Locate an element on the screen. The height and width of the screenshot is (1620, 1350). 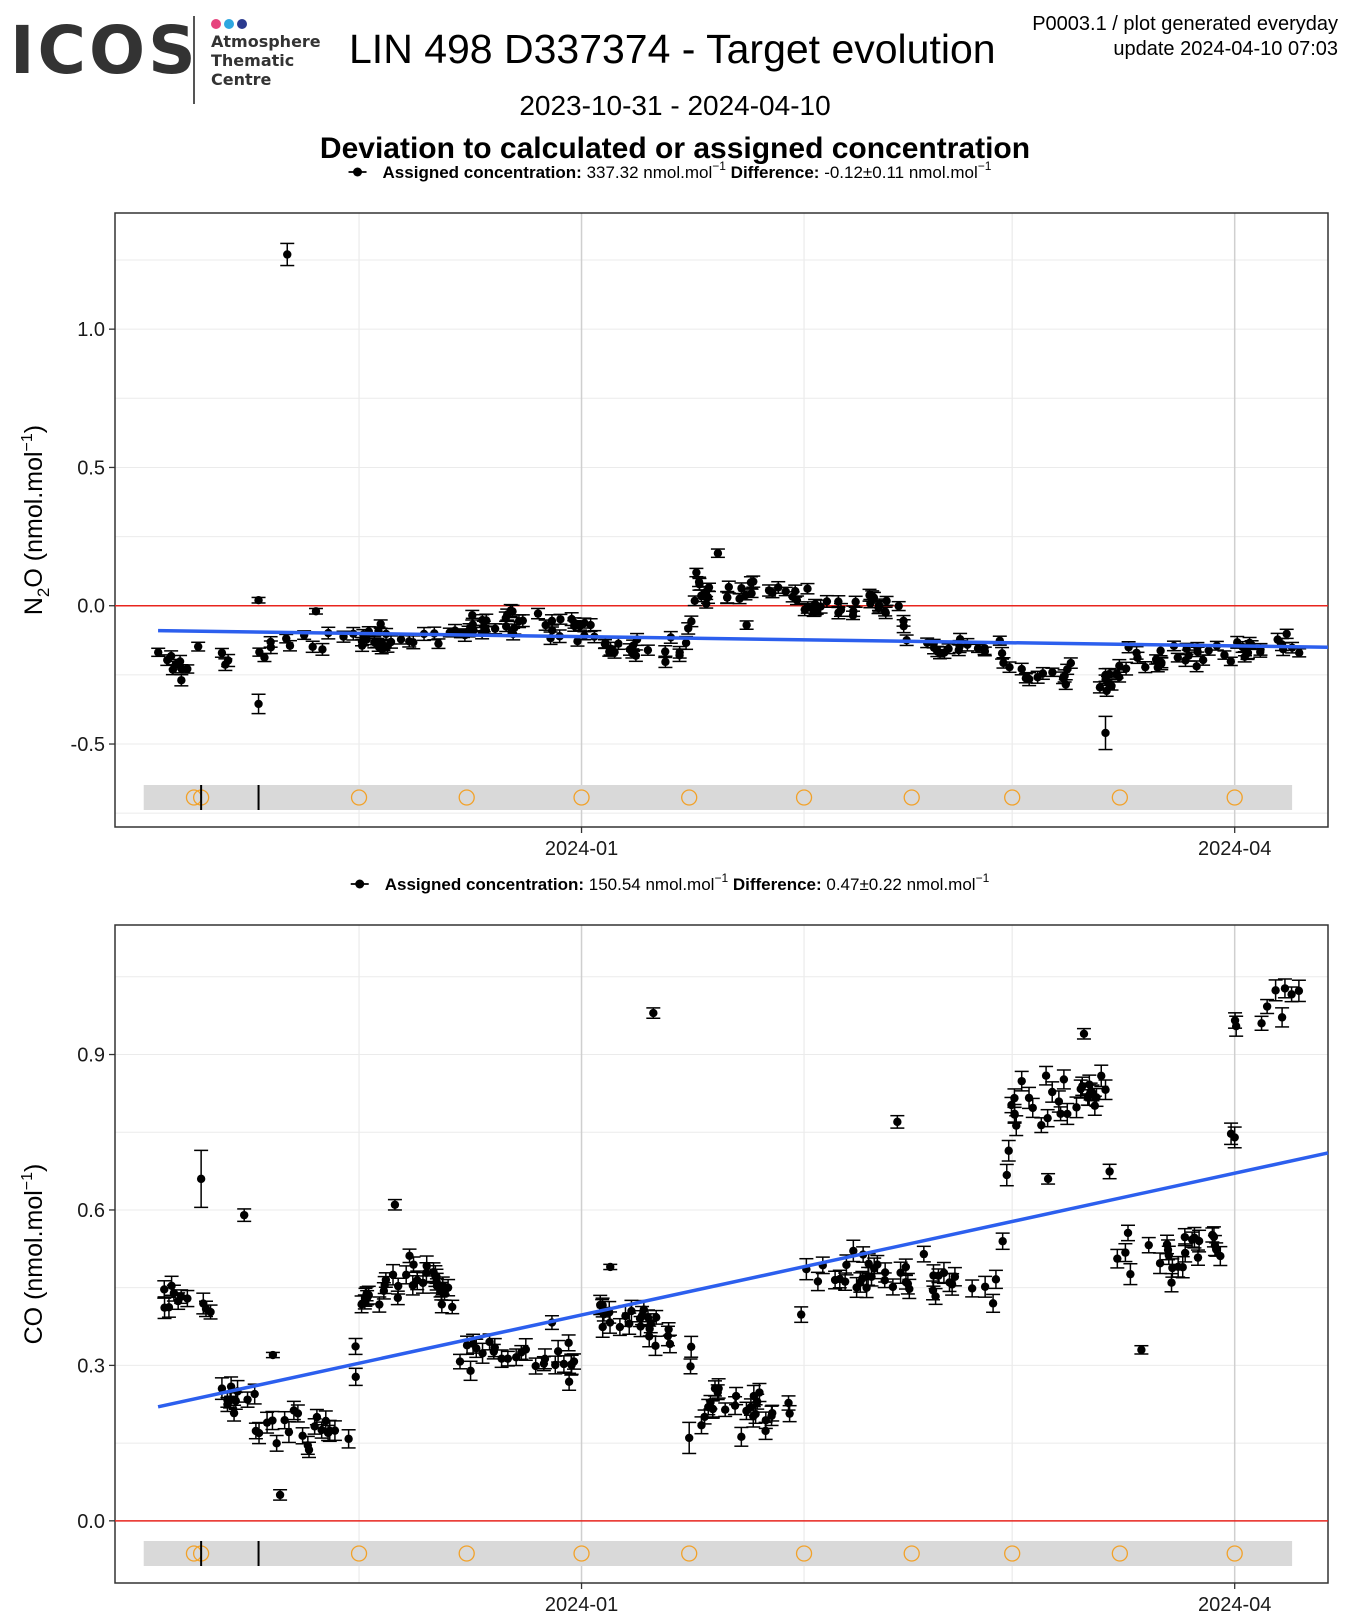
y-tick-label: 0.6 is located at coordinates (91, 1211).